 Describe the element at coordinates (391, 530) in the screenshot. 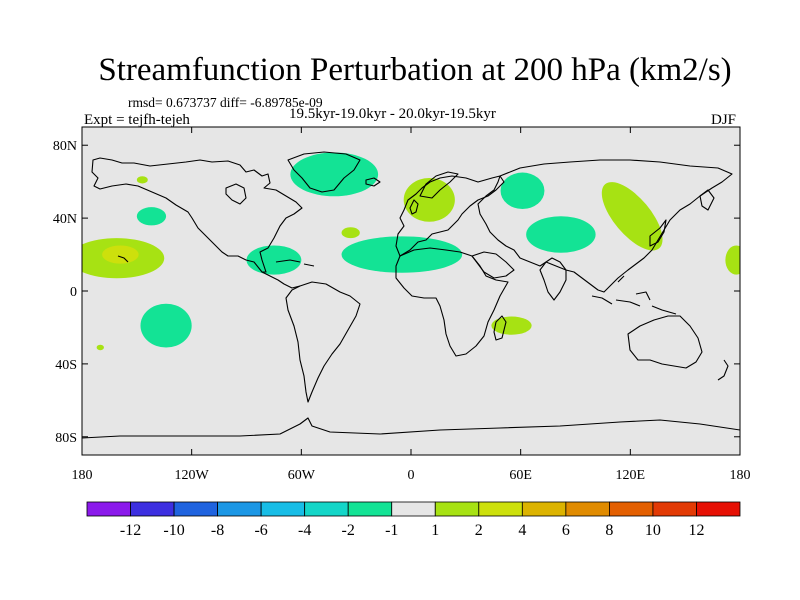

I see `colorbar-label: -1` at that location.